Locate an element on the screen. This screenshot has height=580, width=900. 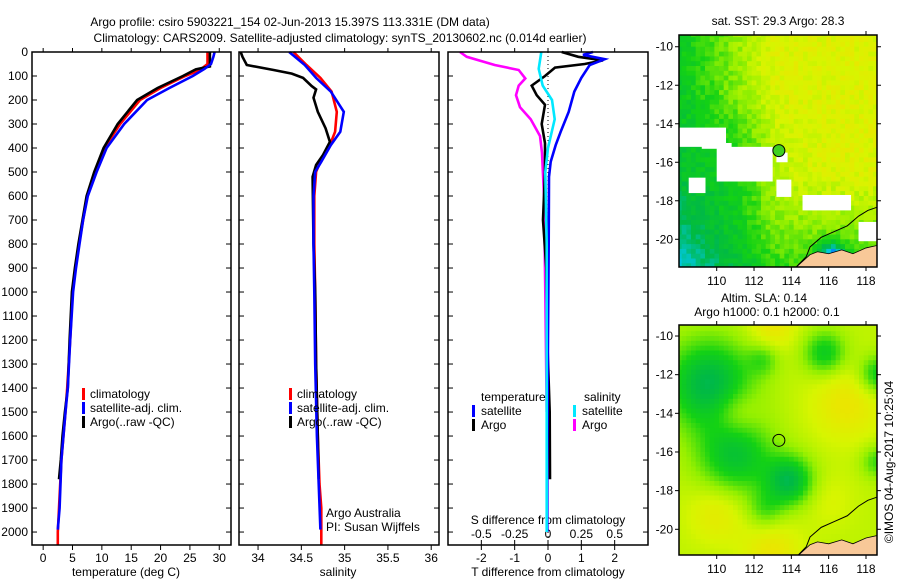
imos-timestamp: ©IMOS 04-Aug-2017 10:25:04 is located at coordinates (889, 462).